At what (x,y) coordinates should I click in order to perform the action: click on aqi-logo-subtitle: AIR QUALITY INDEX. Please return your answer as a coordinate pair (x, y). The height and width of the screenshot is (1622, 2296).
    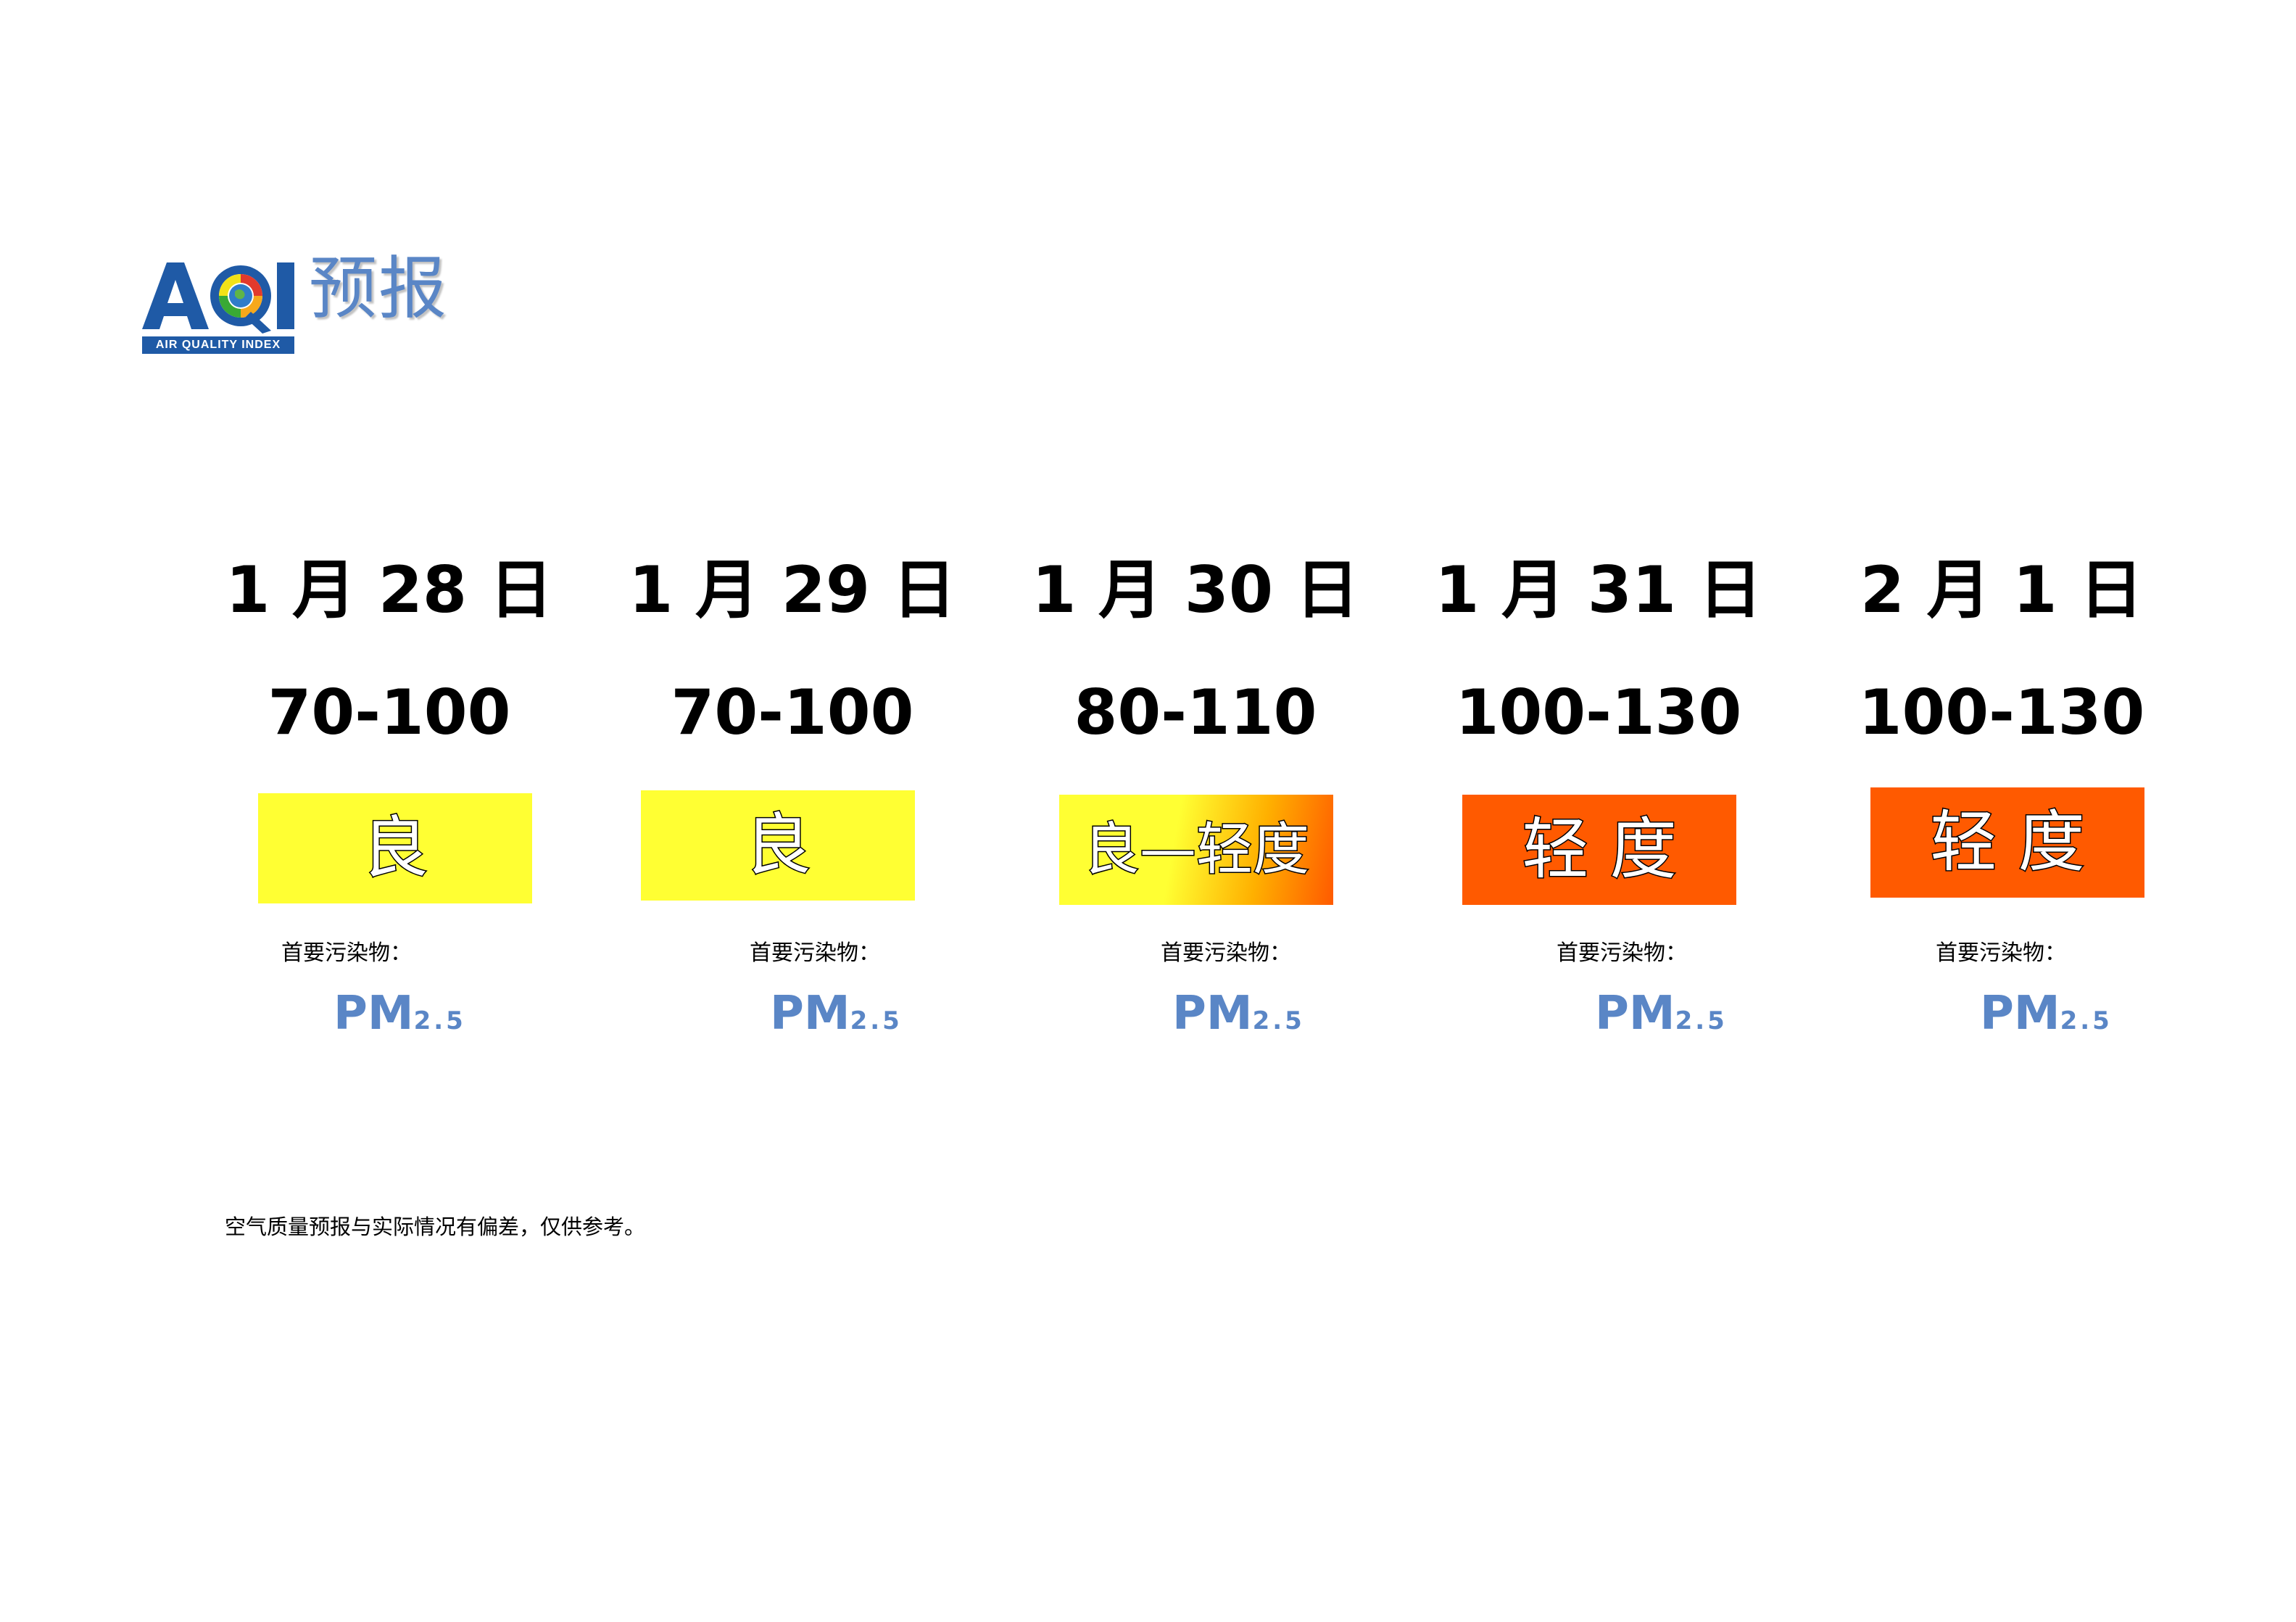
    Looking at the image, I should click on (218, 345).